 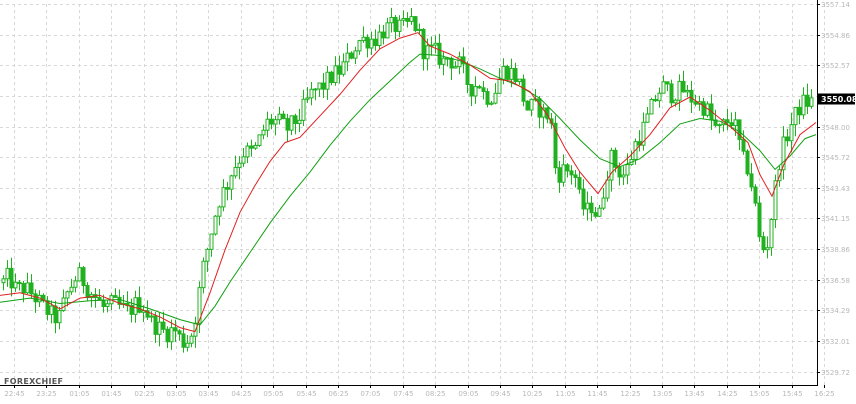 What do you see at coordinates (79, 394) in the screenshot?
I see `x-tick-label: 01:05` at bounding box center [79, 394].